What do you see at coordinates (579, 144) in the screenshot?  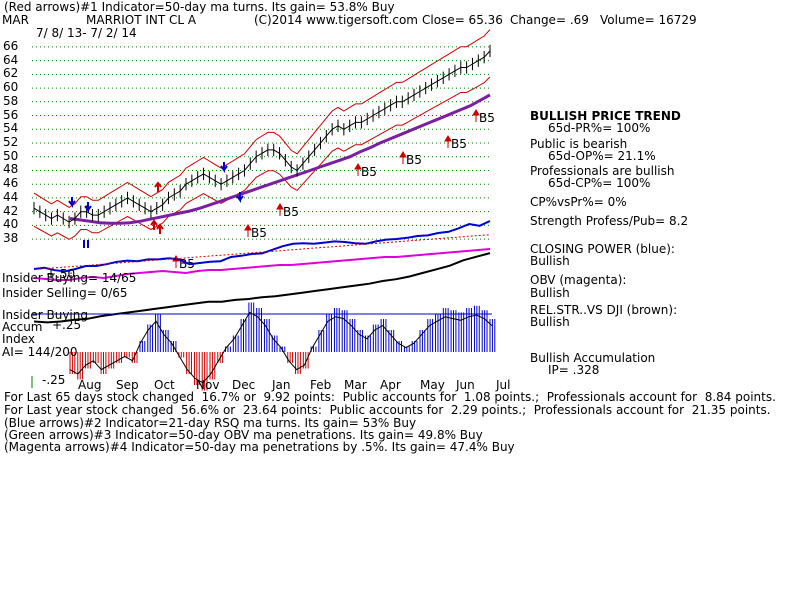 I see `public-status: Public is bearish` at bounding box center [579, 144].